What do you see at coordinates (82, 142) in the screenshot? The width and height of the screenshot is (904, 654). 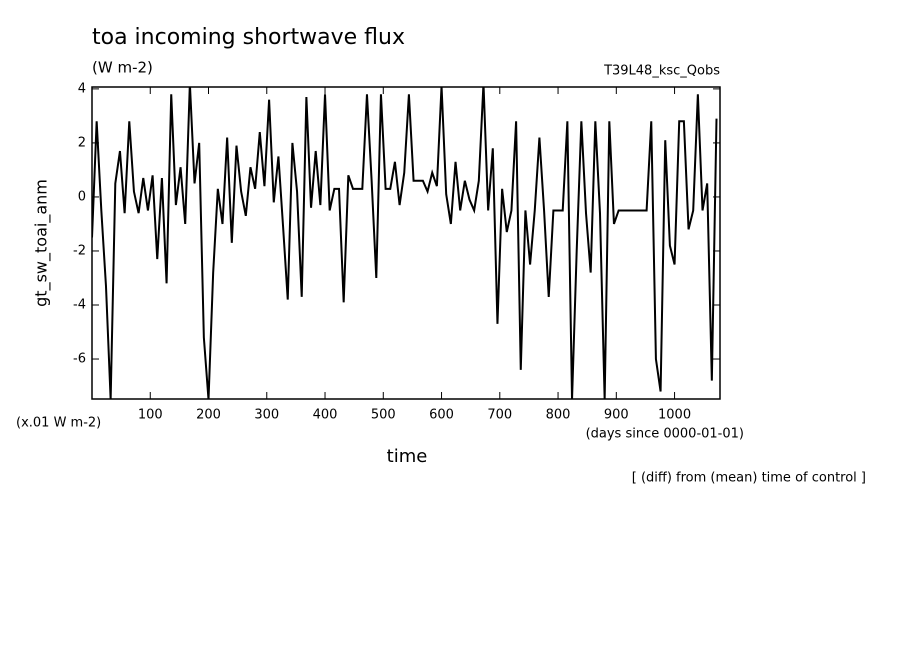 I see `y-tick-label: 2` at bounding box center [82, 142].